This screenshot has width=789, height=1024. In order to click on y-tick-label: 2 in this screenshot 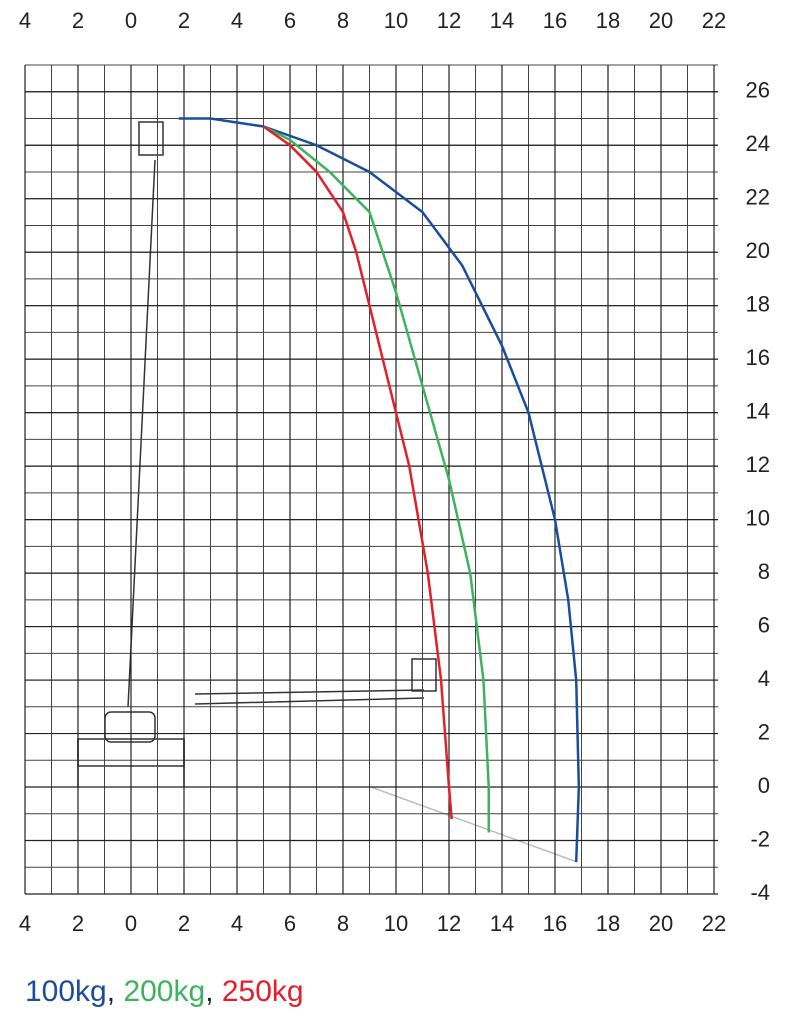, I will do `click(764, 731)`.